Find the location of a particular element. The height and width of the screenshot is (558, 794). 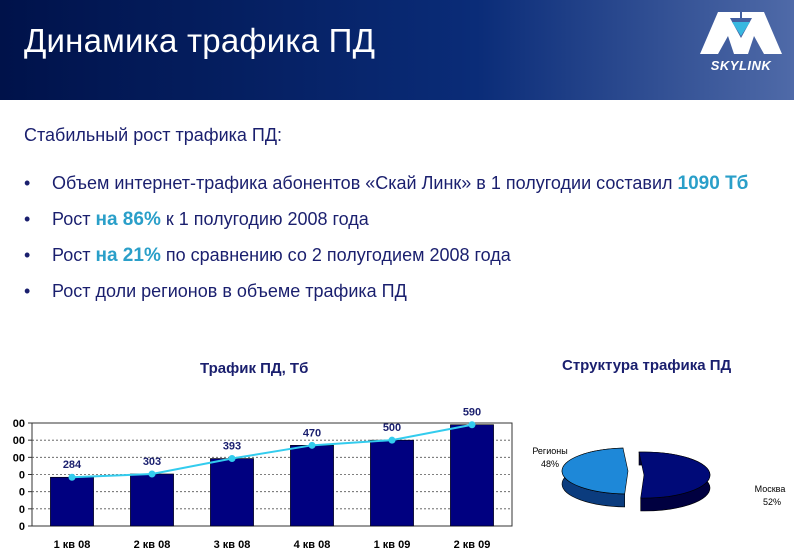

bullet-text: к 1 полугодию 2008 года is located at coordinates (264, 219).